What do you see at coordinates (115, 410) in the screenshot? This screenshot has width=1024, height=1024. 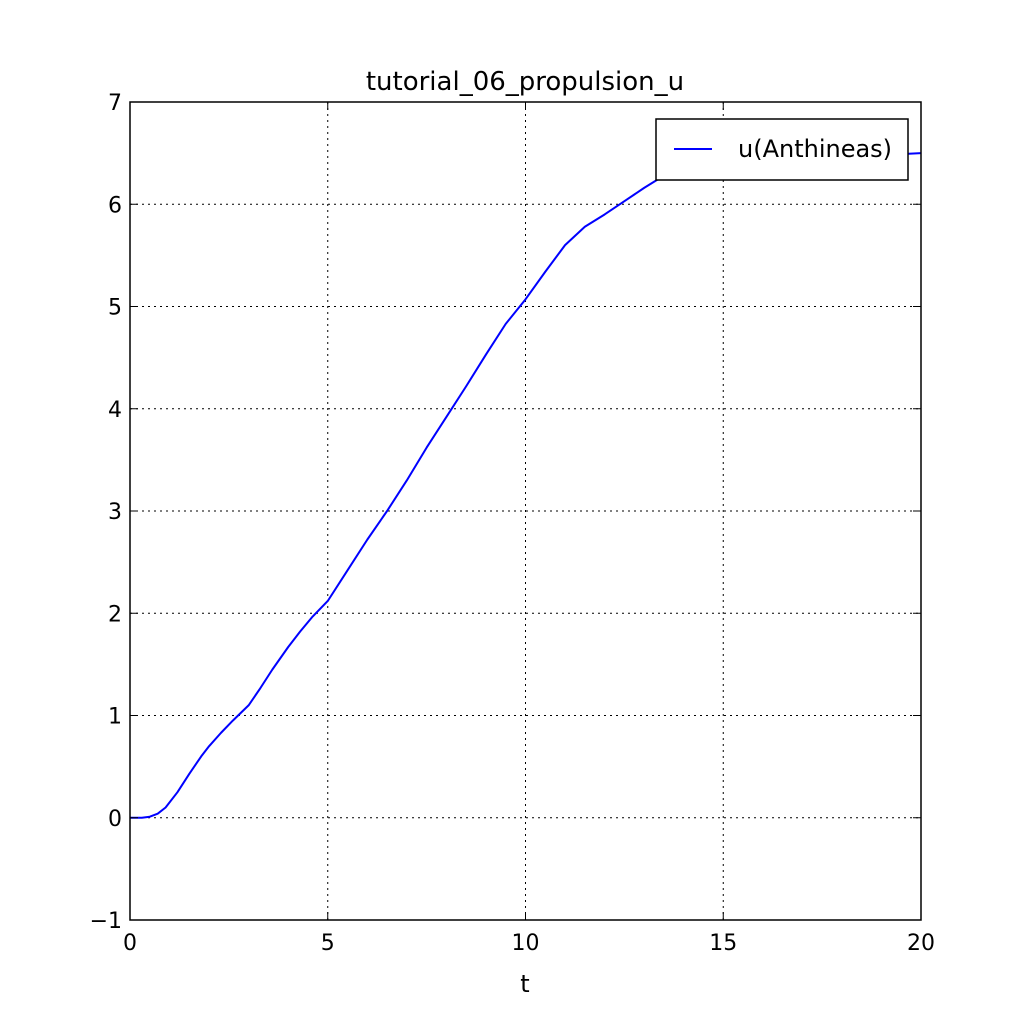 I see `y-tick-label: 4` at bounding box center [115, 410].